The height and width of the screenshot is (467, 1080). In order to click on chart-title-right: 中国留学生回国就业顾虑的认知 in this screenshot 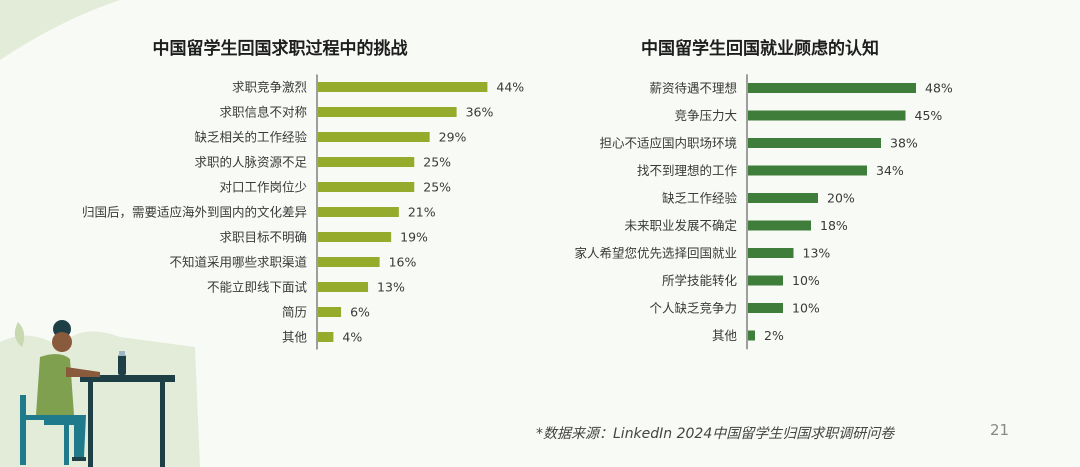, I will do `click(760, 49)`.